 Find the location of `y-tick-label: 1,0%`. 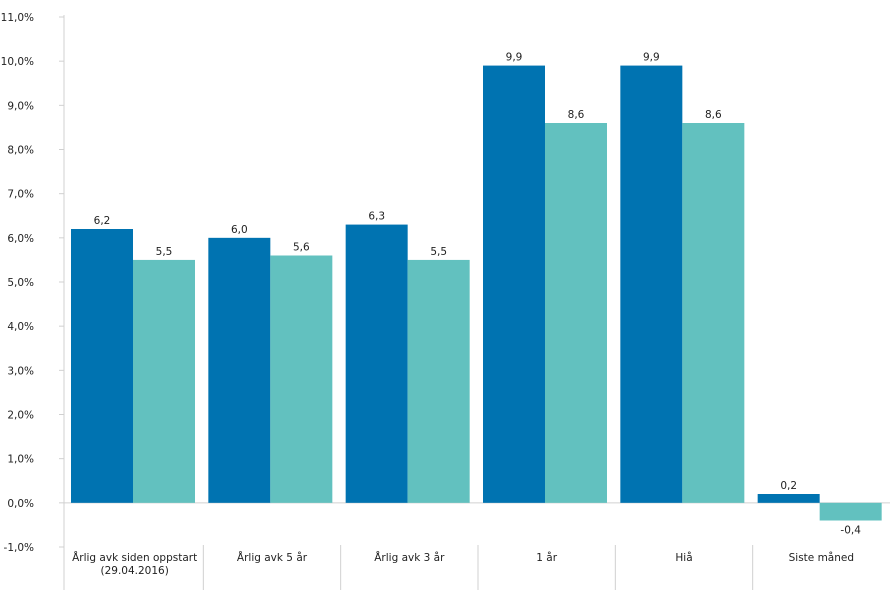

y-tick-label: 1,0% is located at coordinates (20, 460).